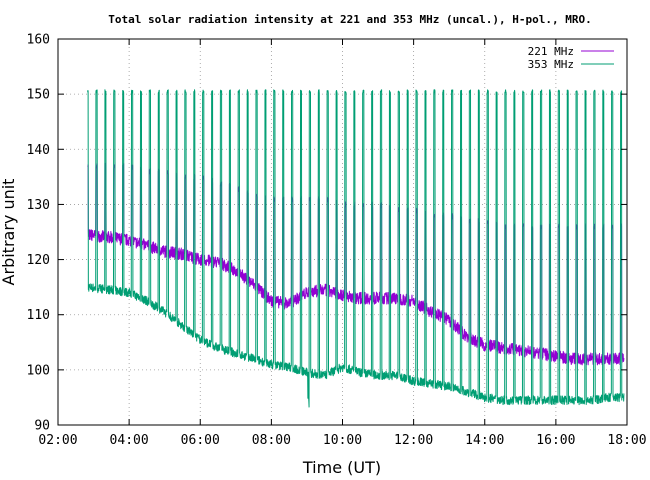  Describe the element at coordinates (38, 370) in the screenshot. I see `y-tick-label: 100` at that location.